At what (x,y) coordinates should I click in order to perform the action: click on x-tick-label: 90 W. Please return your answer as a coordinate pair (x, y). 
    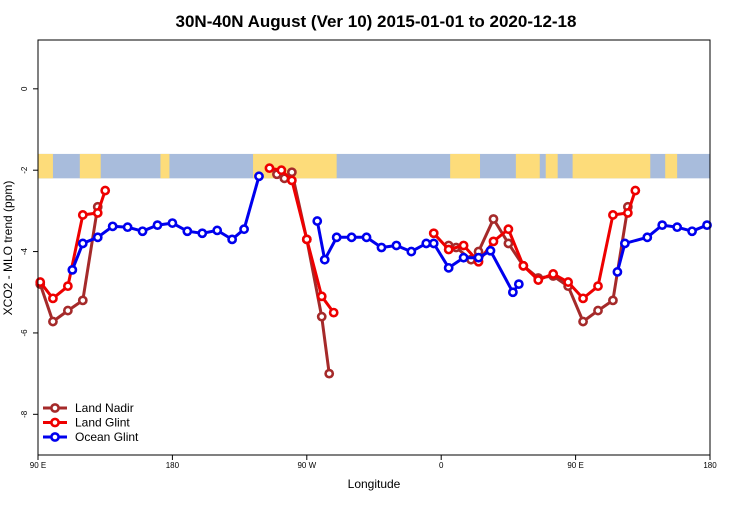
    Looking at the image, I should click on (306, 465).